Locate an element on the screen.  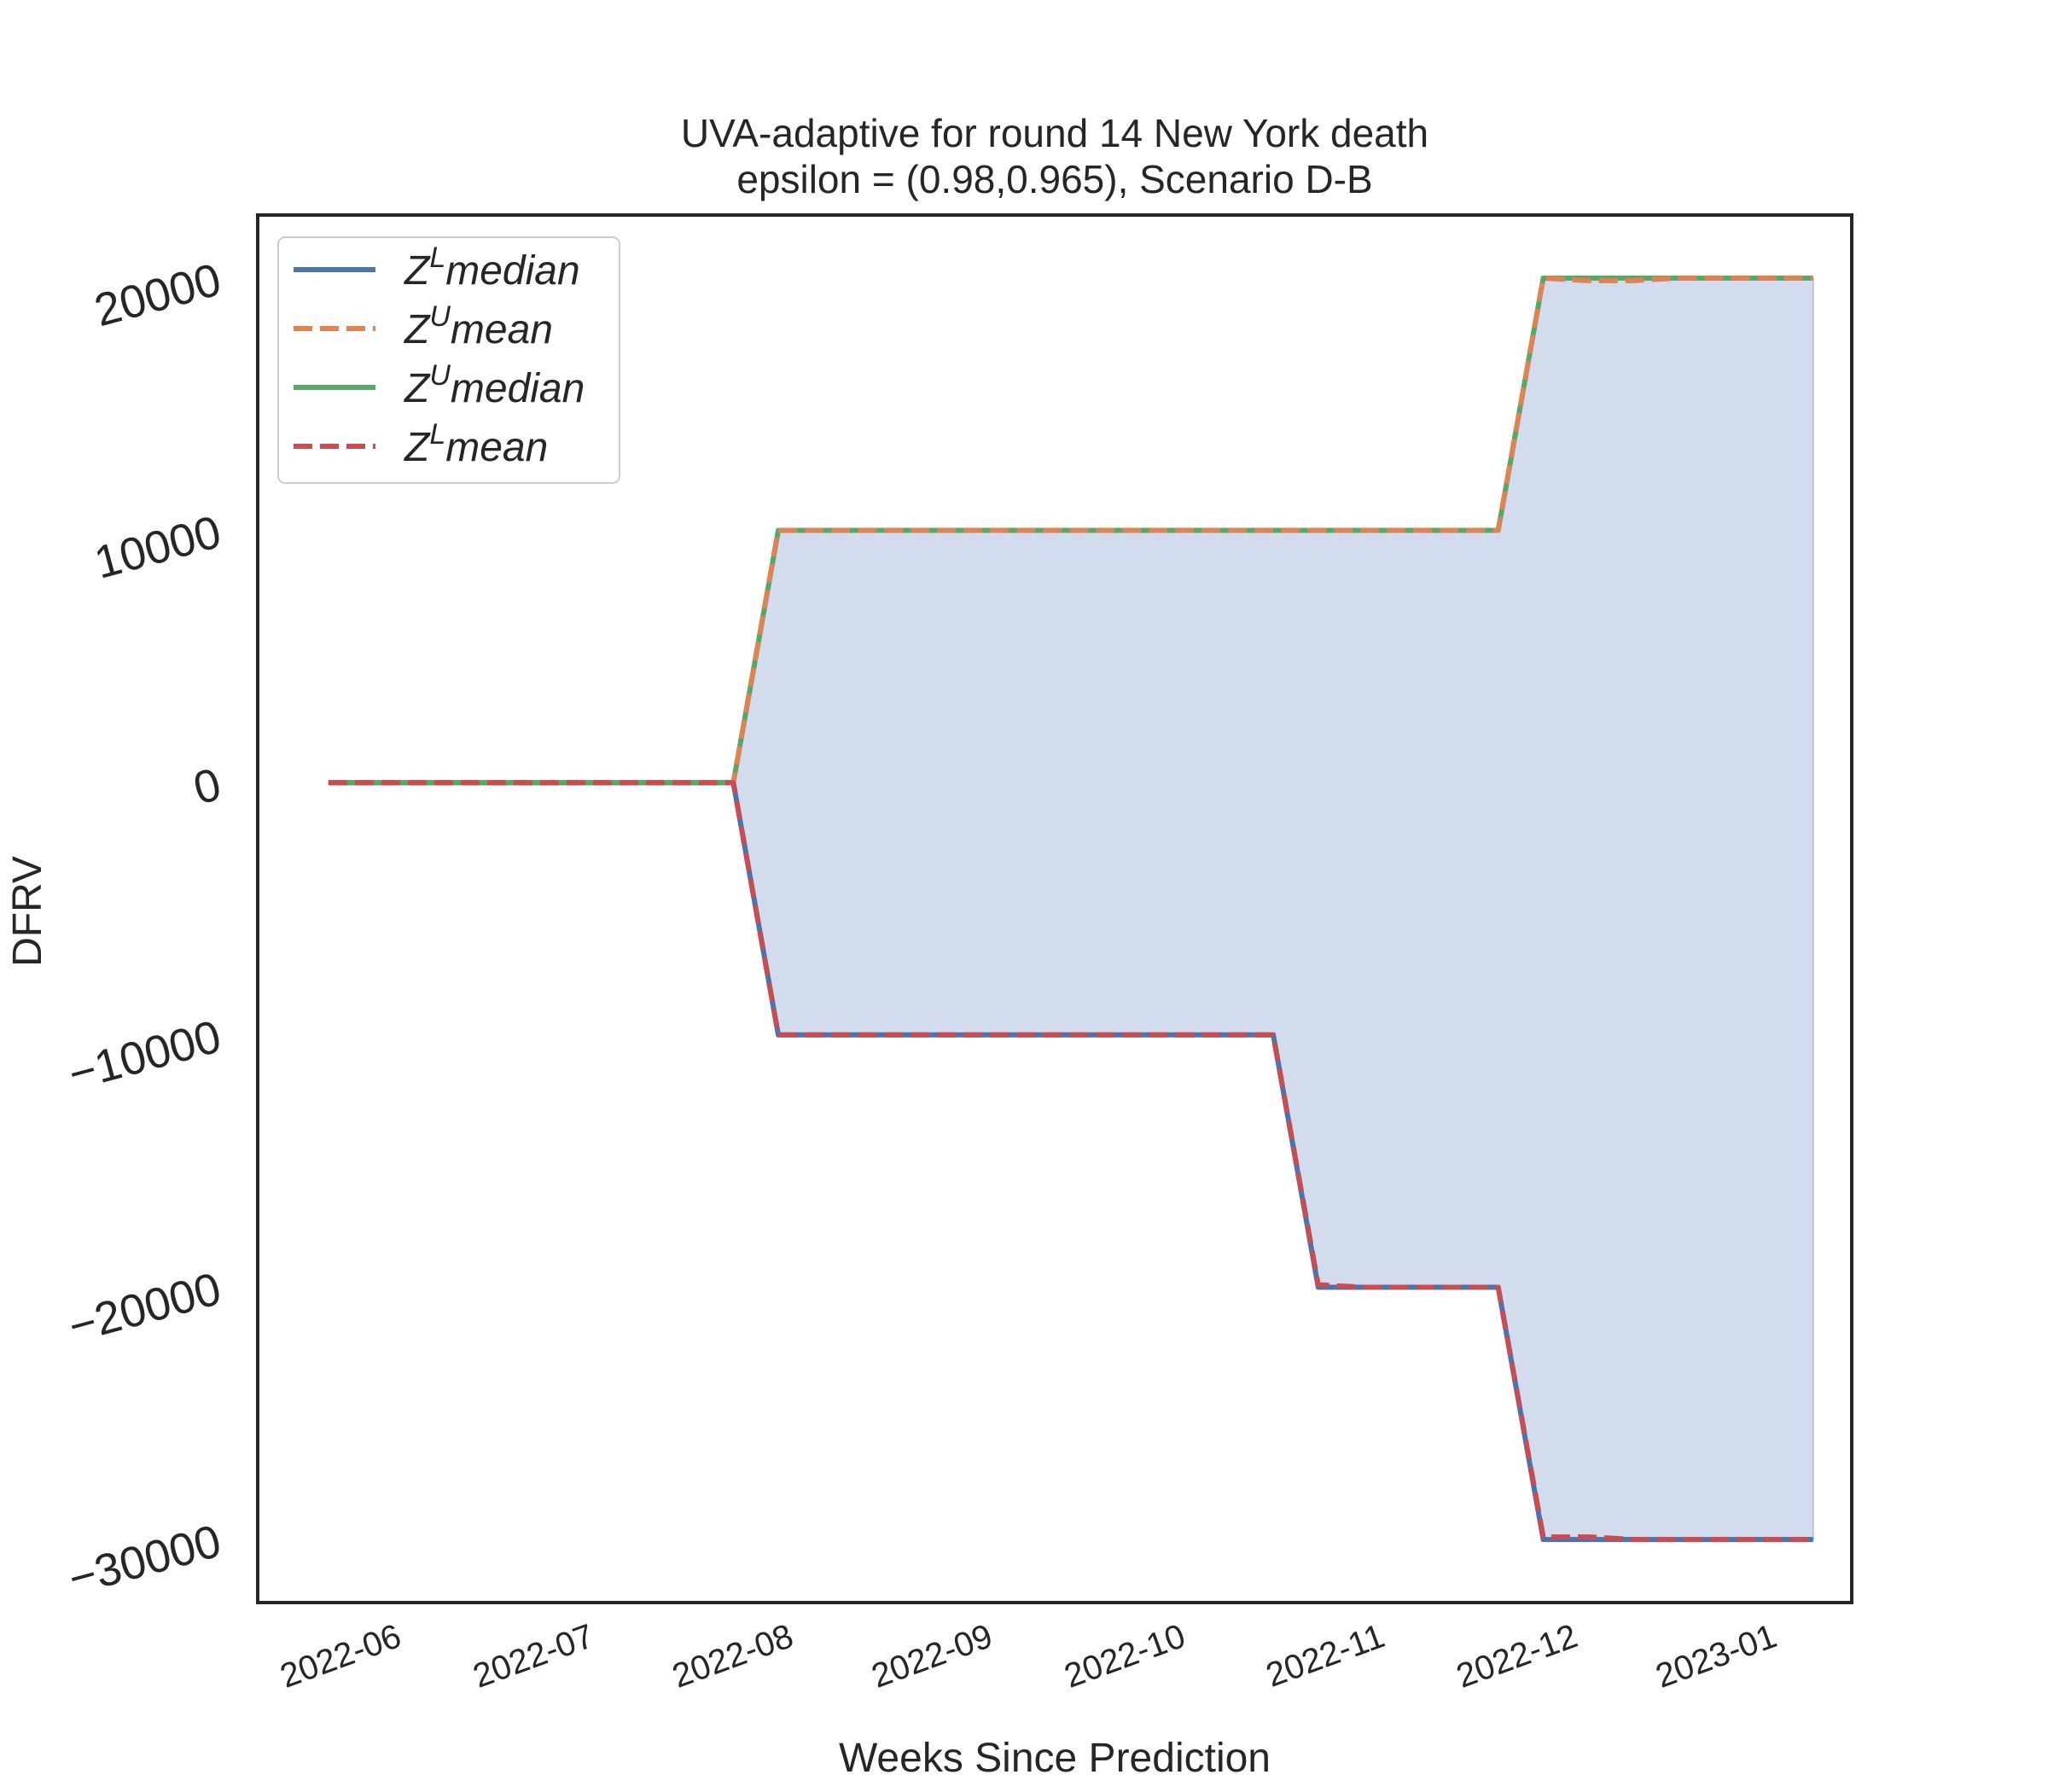
legend-box is located at coordinates (449, 360).